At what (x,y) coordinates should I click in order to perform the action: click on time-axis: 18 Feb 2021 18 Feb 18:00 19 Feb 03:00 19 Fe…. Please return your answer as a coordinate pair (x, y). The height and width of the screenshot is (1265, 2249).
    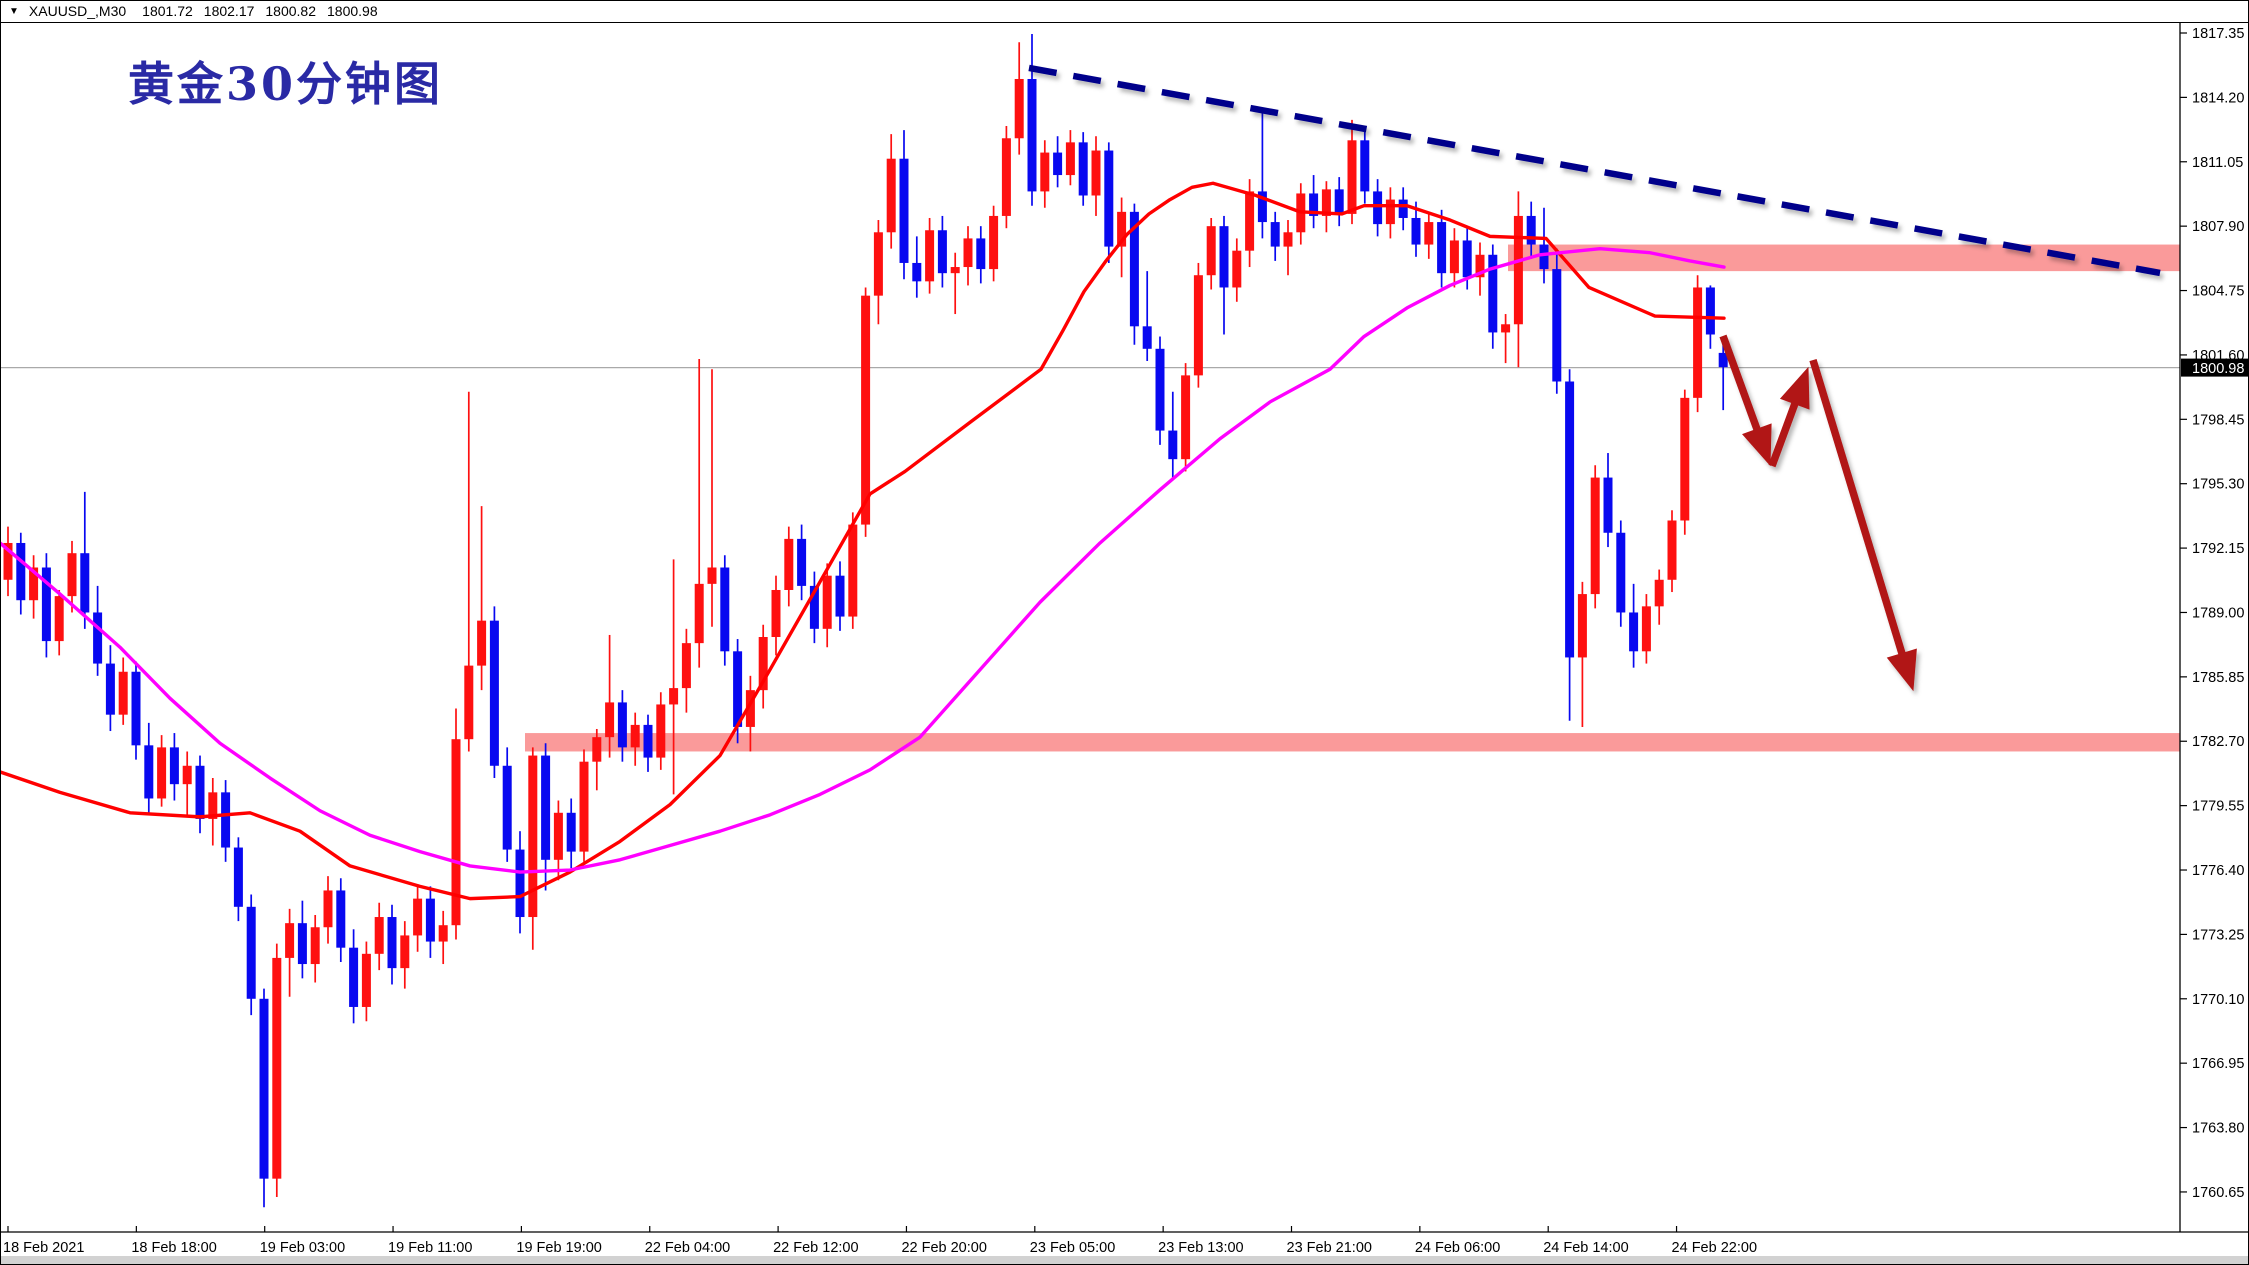
    Looking at the image, I should click on (880, 1241).